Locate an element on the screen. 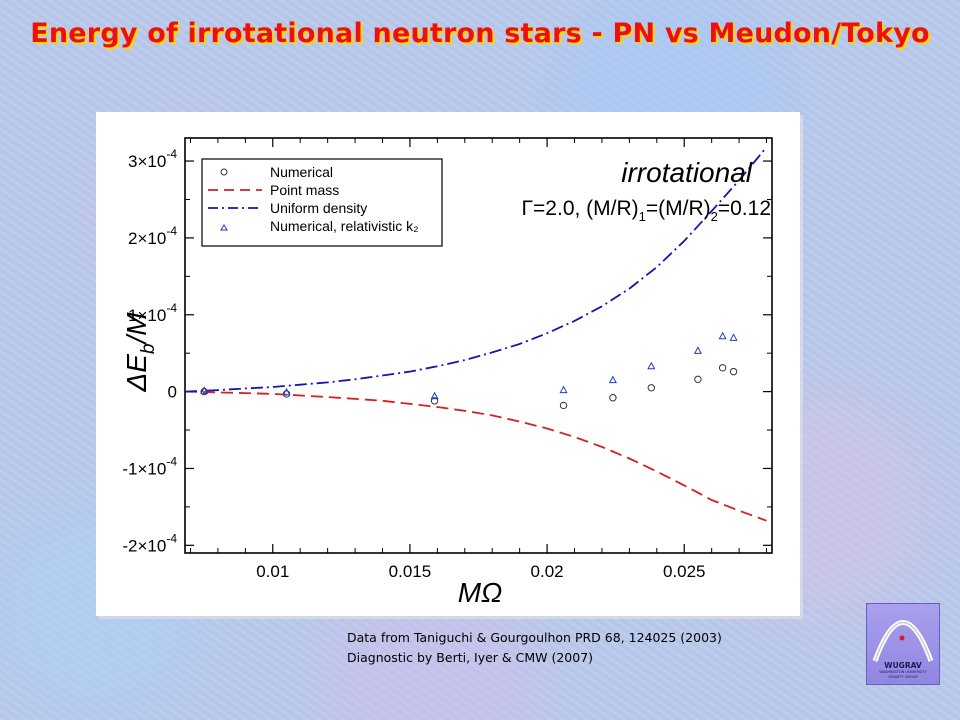 This screenshot has width=960, height=720. y-tick-label: -2×10⁻⁴ is located at coordinates (149, 543).